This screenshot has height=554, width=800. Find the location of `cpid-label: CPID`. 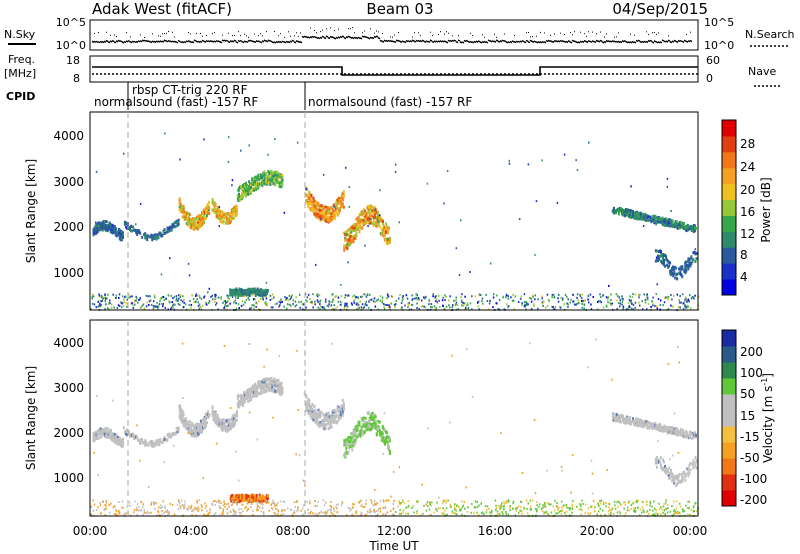

cpid-label: CPID is located at coordinates (20, 96).